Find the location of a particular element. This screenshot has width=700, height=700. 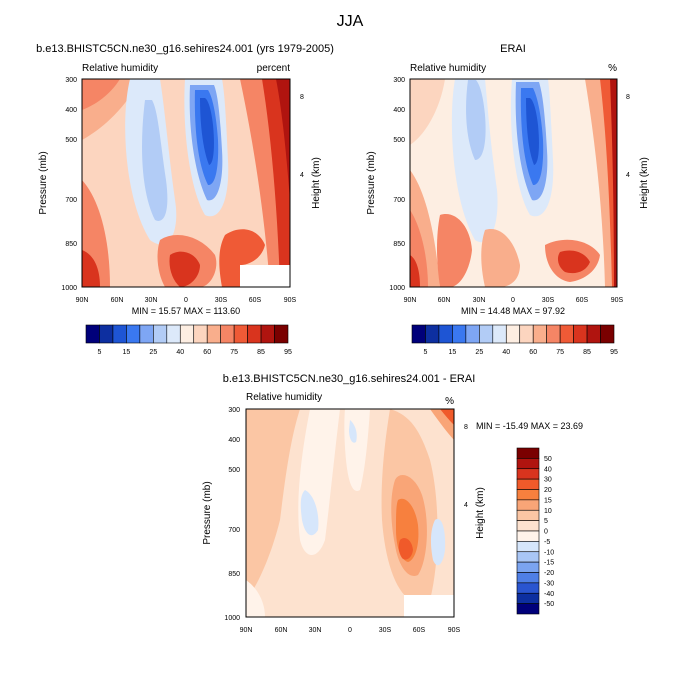

stats-label: MIN = 14.48 MAX = 97.92 is located at coordinates (513, 311).